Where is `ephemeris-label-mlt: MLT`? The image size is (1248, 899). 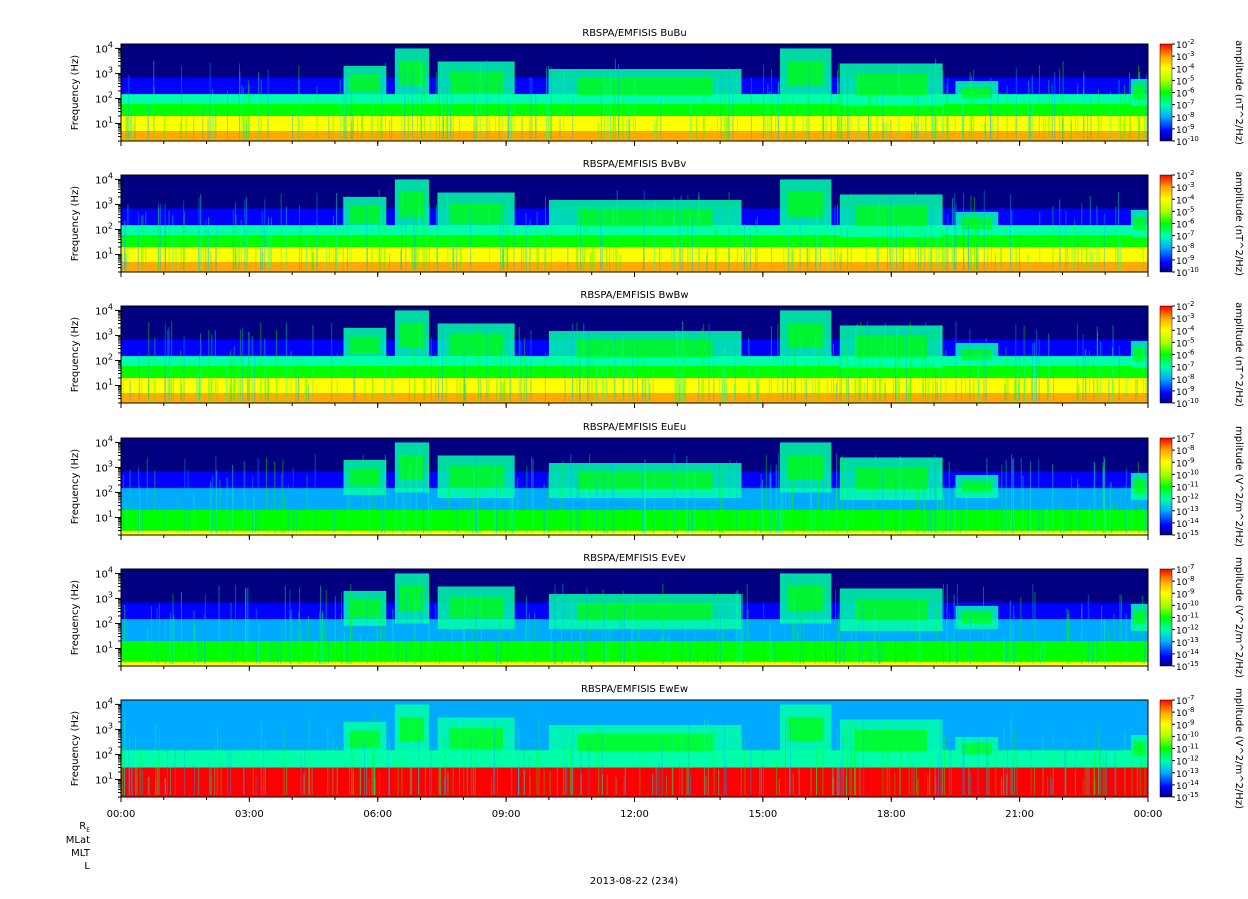
ephemeris-label-mlt: MLT is located at coordinates (81, 853).